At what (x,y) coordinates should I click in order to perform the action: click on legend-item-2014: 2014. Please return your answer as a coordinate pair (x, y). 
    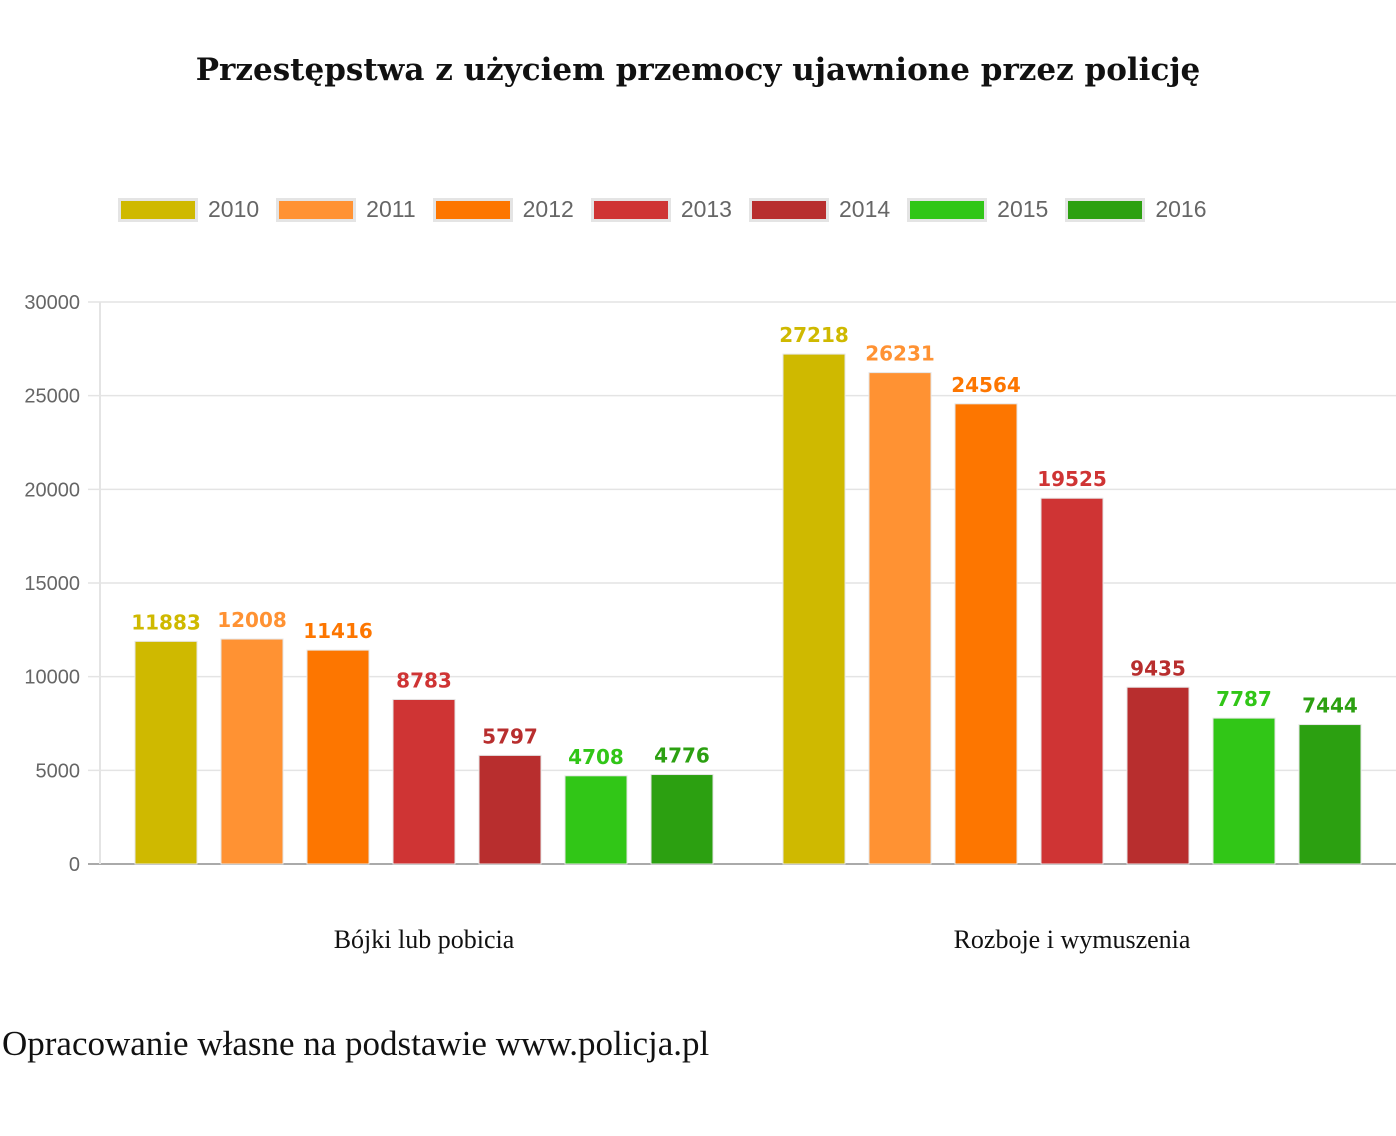
    Looking at the image, I should click on (819, 209).